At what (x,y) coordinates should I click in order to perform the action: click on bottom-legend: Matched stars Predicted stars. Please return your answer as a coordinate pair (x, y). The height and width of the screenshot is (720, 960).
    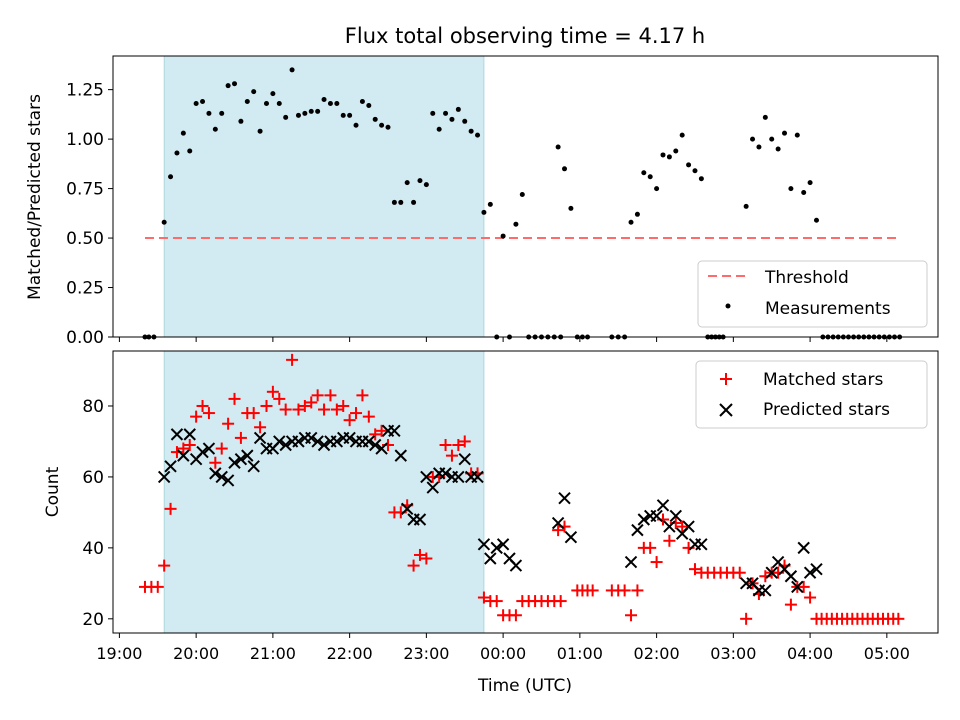
    Looking at the image, I should click on (811, 394).